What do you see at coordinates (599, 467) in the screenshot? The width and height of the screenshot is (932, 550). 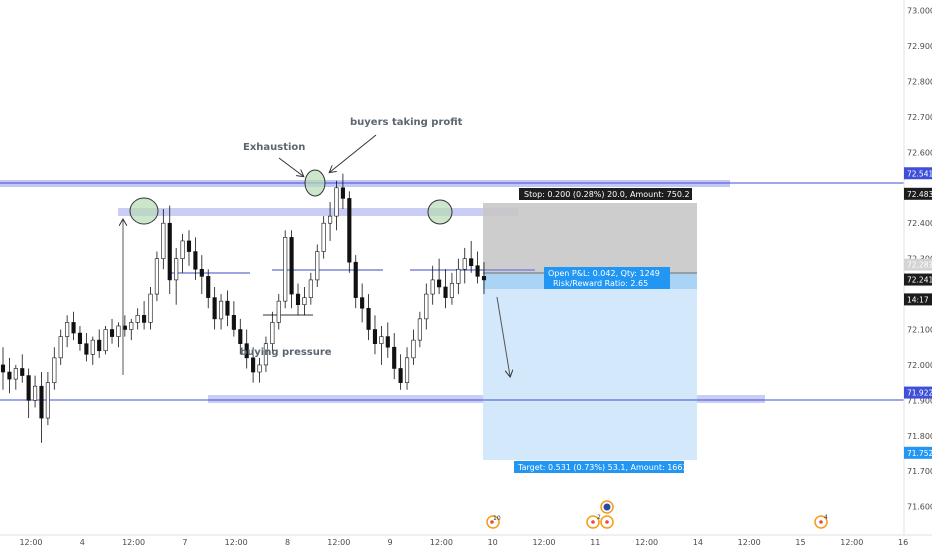 I see `target-label-box` at bounding box center [599, 467].